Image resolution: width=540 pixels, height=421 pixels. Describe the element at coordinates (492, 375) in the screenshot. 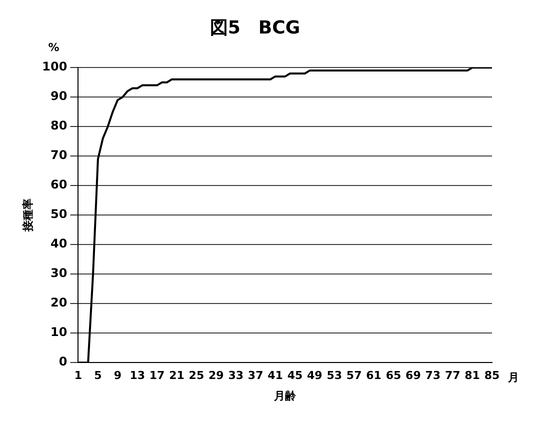

I see `x-tick-label: 85` at that location.